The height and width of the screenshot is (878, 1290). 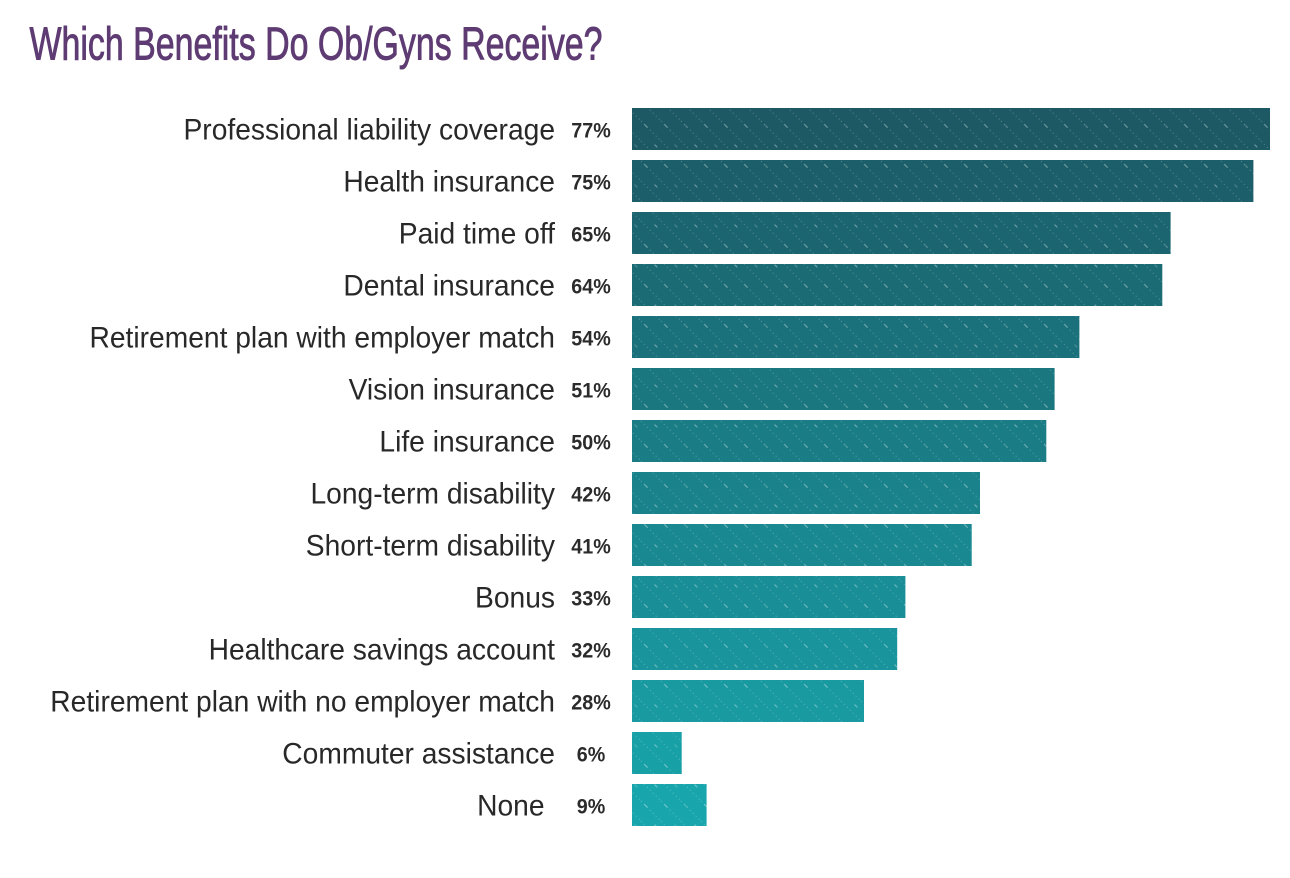 What do you see at coordinates (302, 702) in the screenshot?
I see `svg-text:Retirement plan with no employ: Retirement plan with no employer match` at bounding box center [302, 702].